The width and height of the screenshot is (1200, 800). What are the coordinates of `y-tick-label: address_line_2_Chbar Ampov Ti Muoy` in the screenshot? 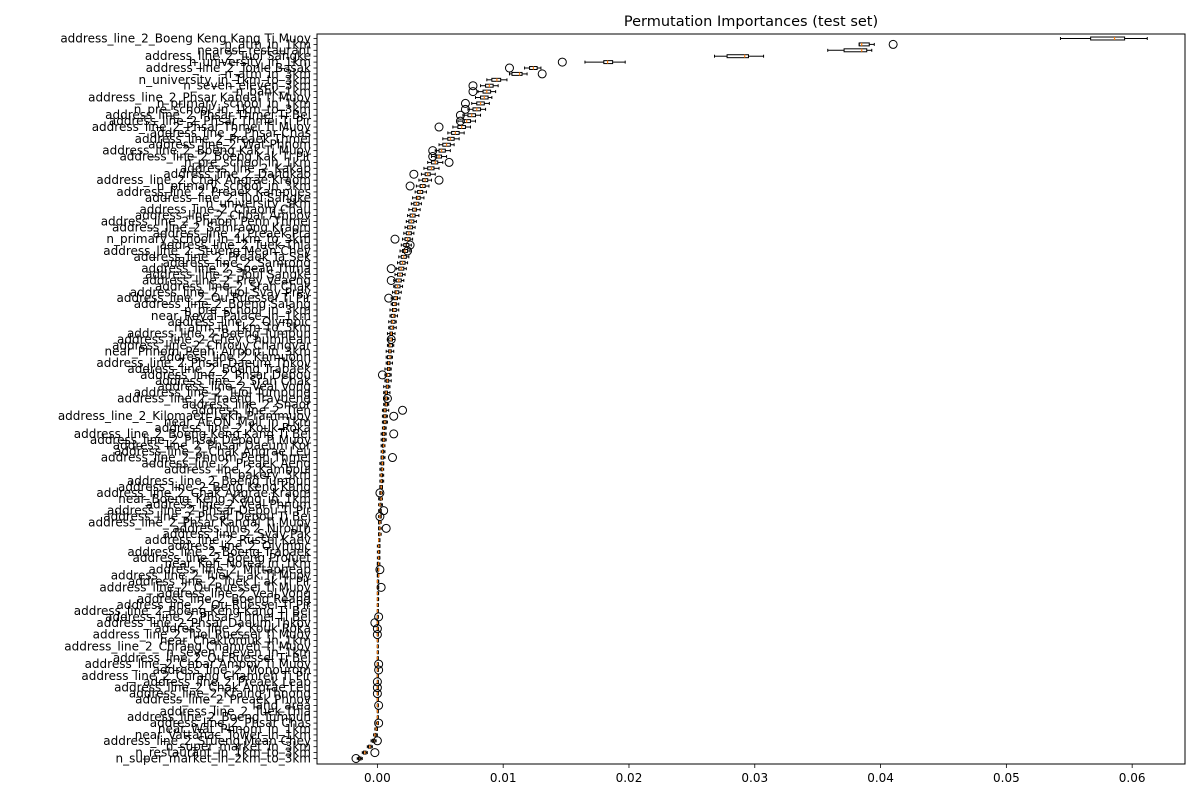 It's located at (198, 664).